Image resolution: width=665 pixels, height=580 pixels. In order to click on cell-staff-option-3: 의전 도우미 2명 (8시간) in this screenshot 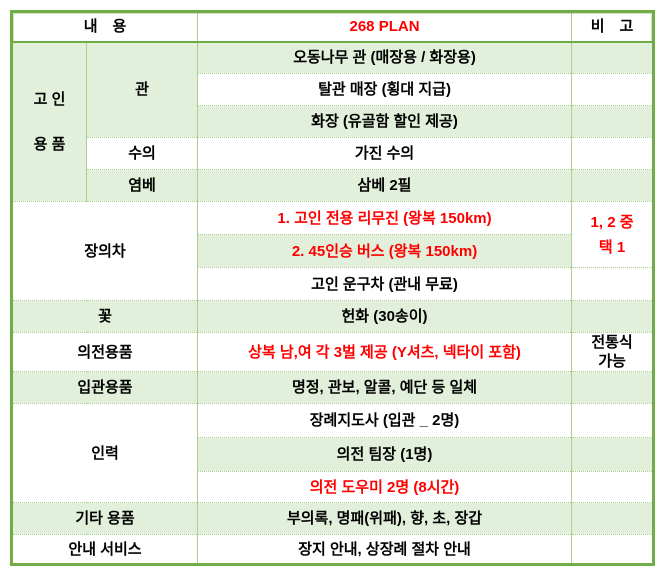, I will do `click(384, 487)`.